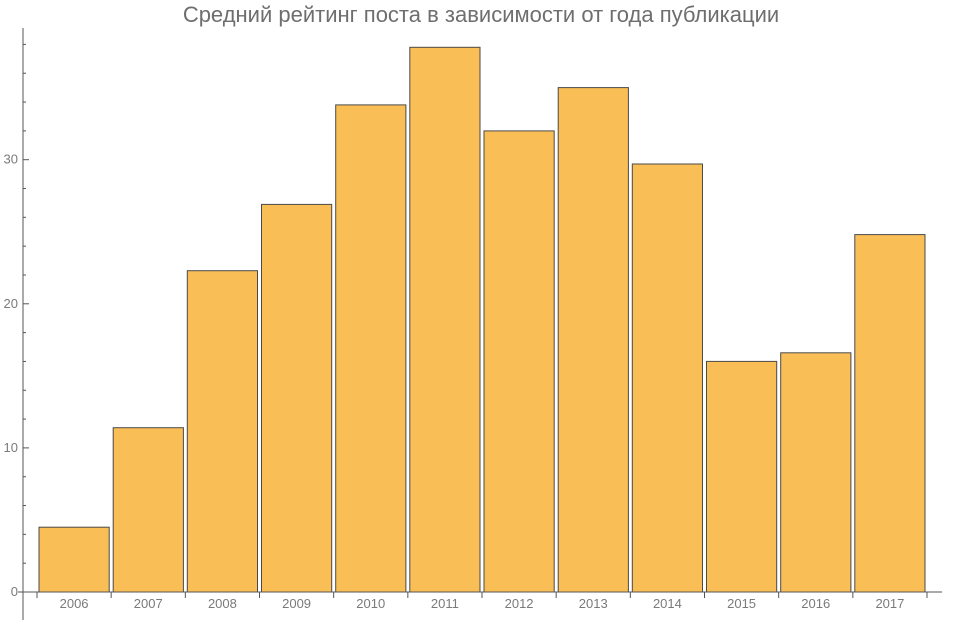 The image size is (962, 623). Describe the element at coordinates (296, 603) in the screenshot. I see `x-tick-label: 2009` at that location.